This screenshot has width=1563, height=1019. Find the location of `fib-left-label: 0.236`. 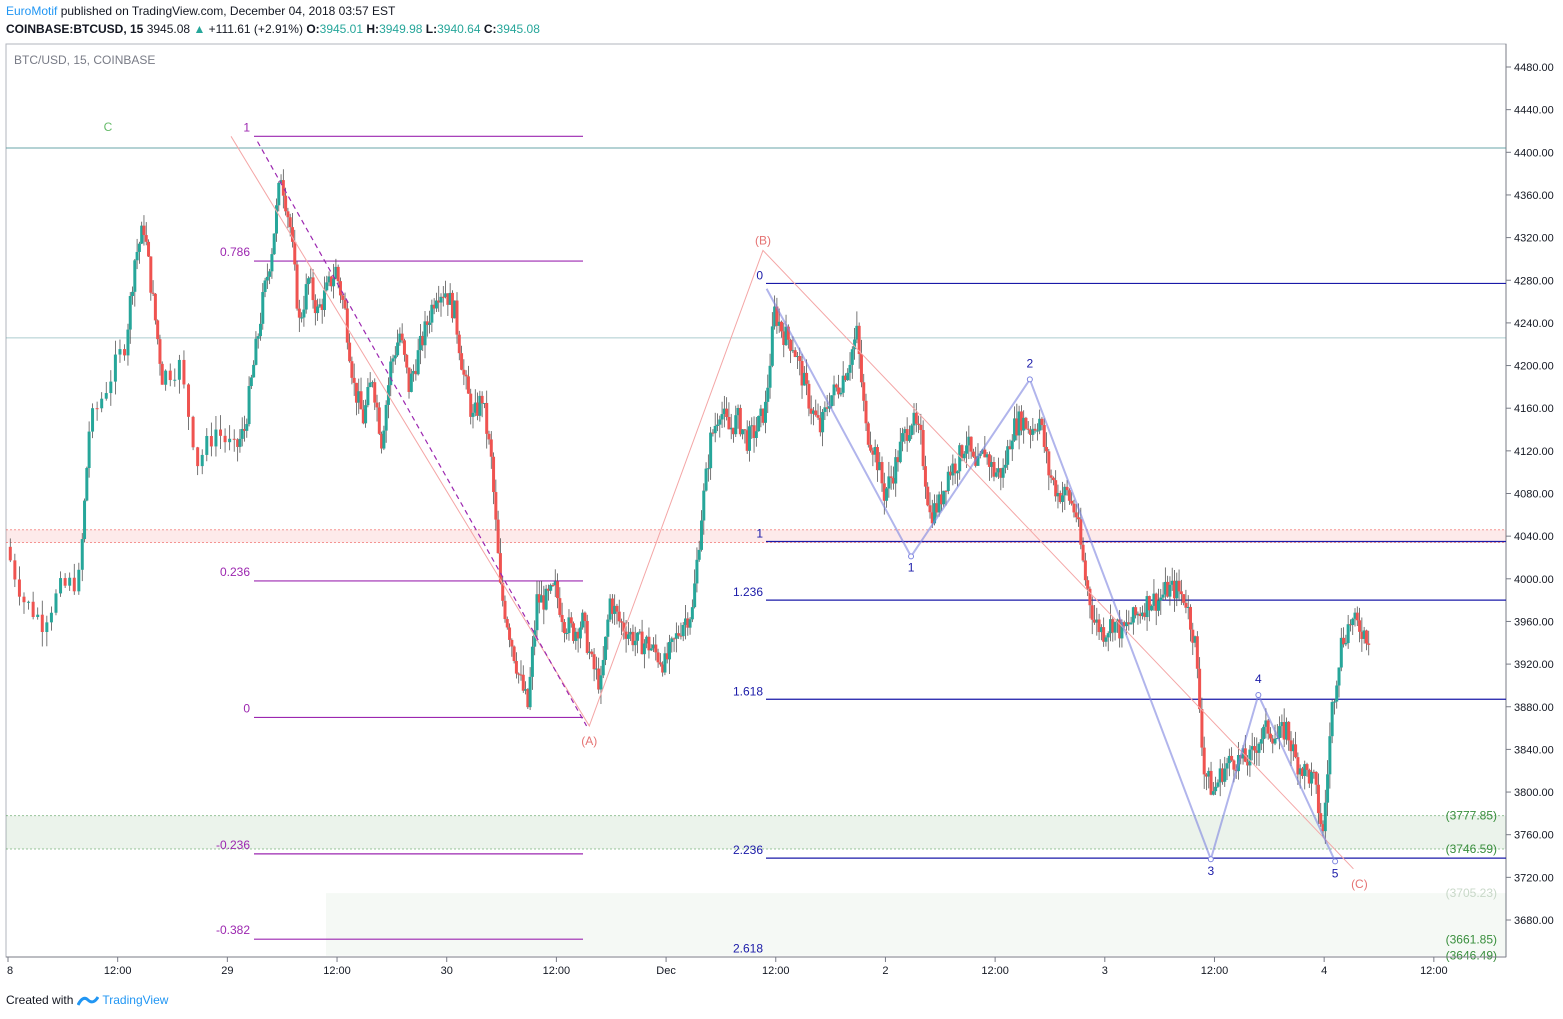

fib-left-label: 0.236 is located at coordinates (235, 572).